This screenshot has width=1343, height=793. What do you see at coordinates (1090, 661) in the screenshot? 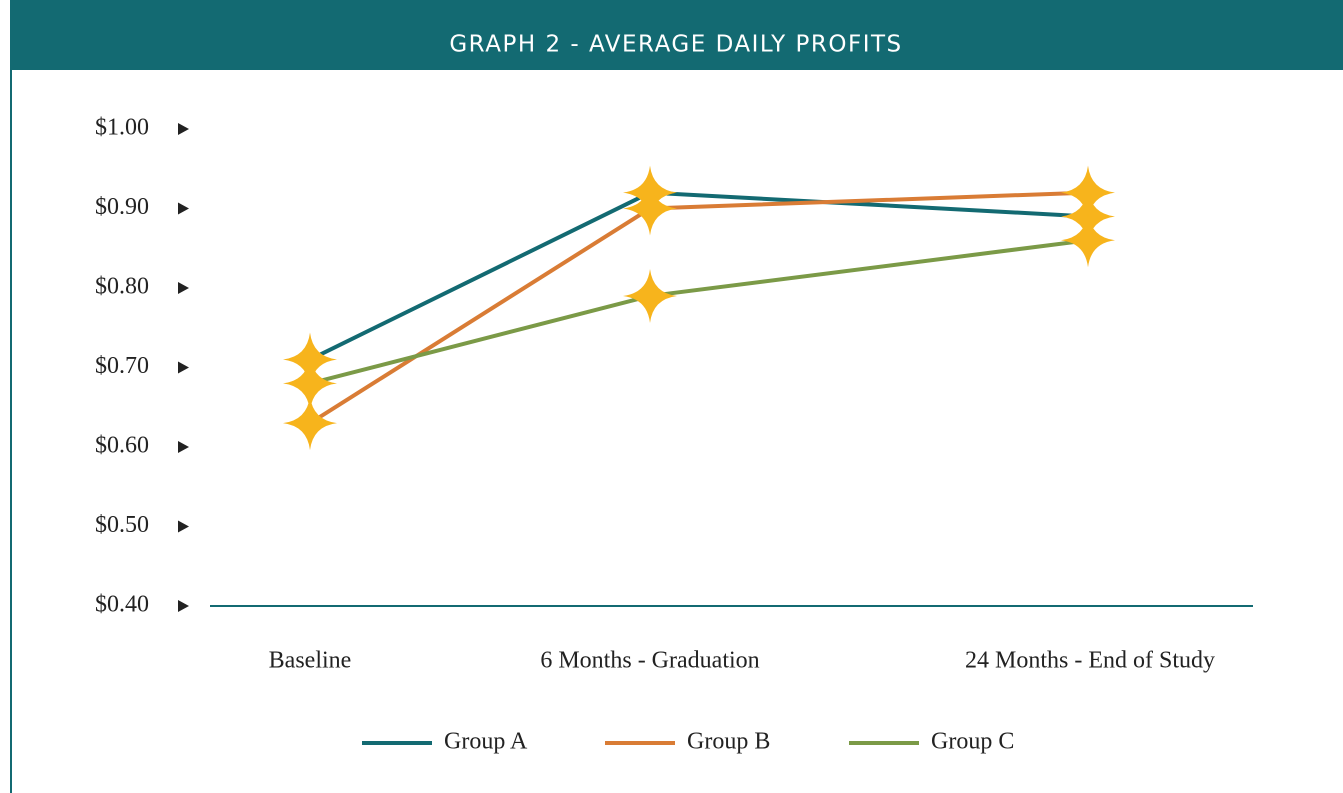
I see `x-tick-label: 24 Months - End of Study` at bounding box center [1090, 661].